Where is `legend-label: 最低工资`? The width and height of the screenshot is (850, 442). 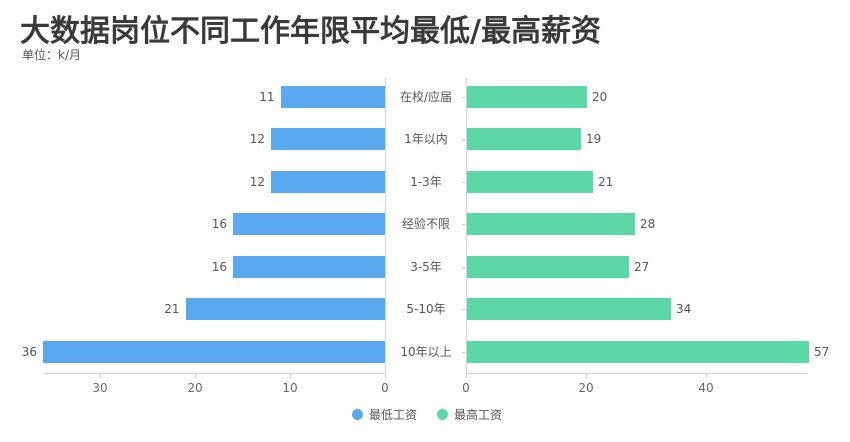
legend-label: 最低工资 is located at coordinates (393, 415).